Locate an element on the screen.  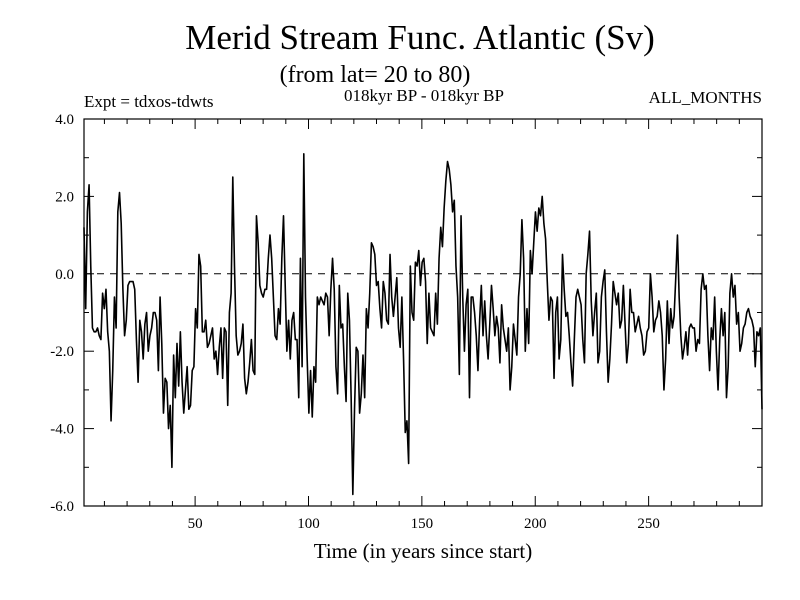
y-tick-label: 0.0 is located at coordinates (64, 275).